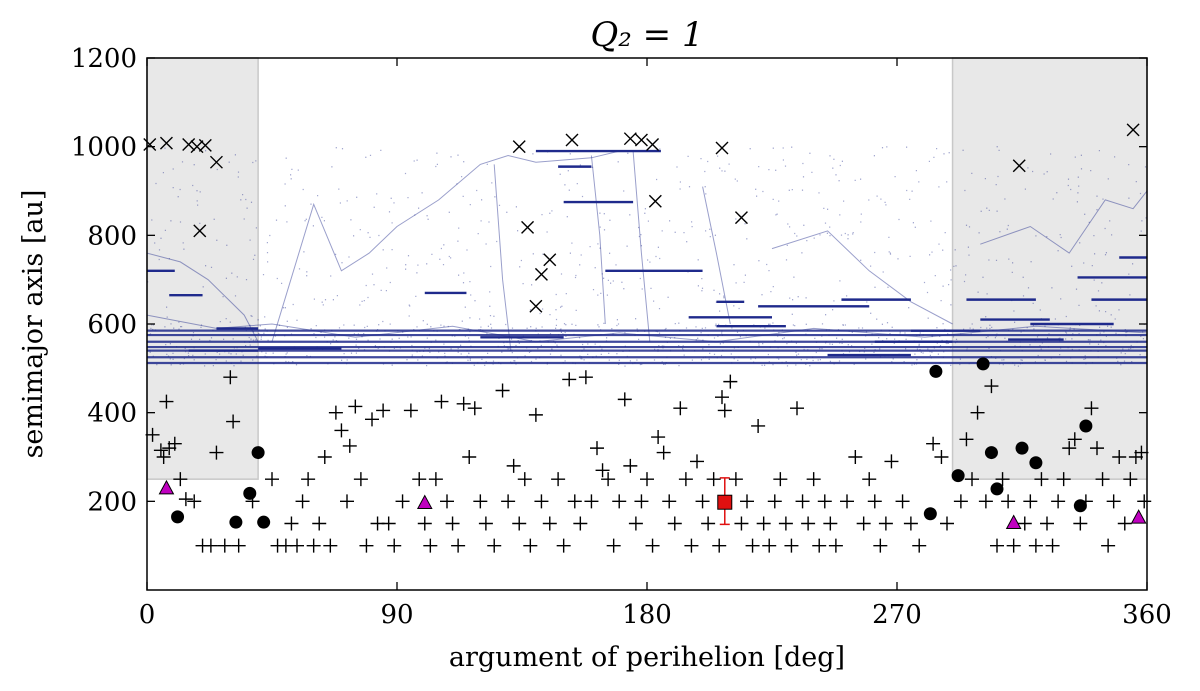 The image size is (1200, 691). What do you see at coordinates (396, 615) in the screenshot?
I see `x-tick-label: 90` at bounding box center [396, 615].